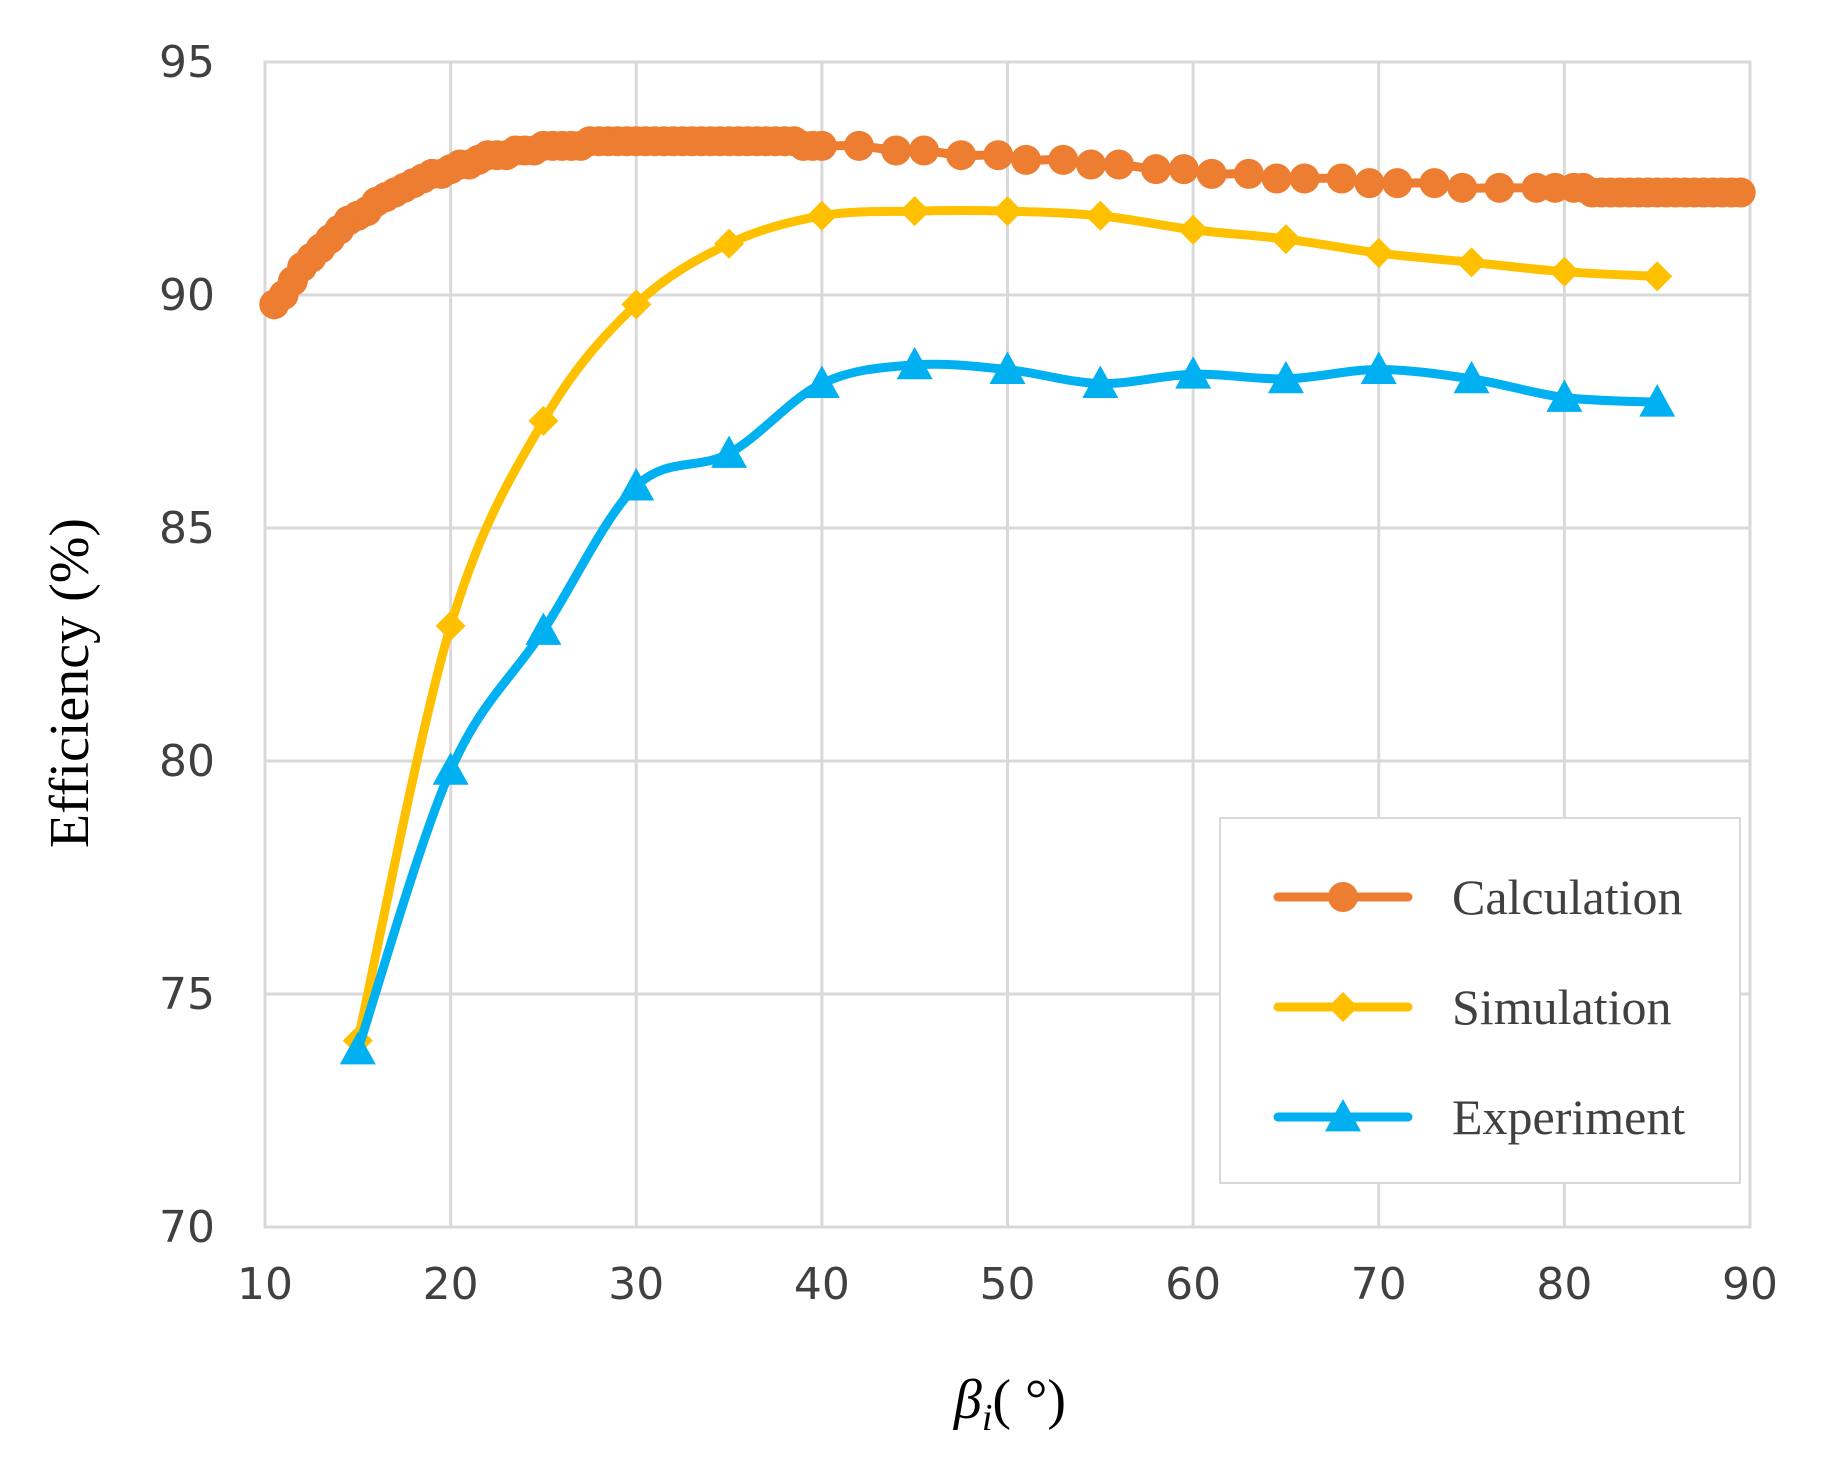 This screenshot has width=1826, height=1462. I want to click on legend: Calculation Simulation Experiment, so click(1480, 1000).